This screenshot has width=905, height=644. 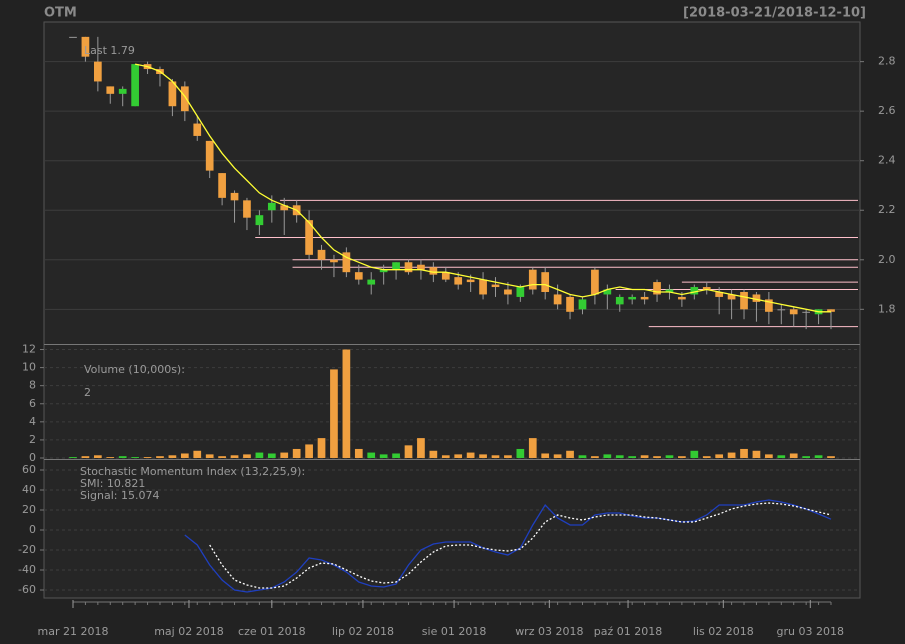 What do you see at coordinates (27, 549) in the screenshot?
I see `y-tick-label: -20` at bounding box center [27, 549].